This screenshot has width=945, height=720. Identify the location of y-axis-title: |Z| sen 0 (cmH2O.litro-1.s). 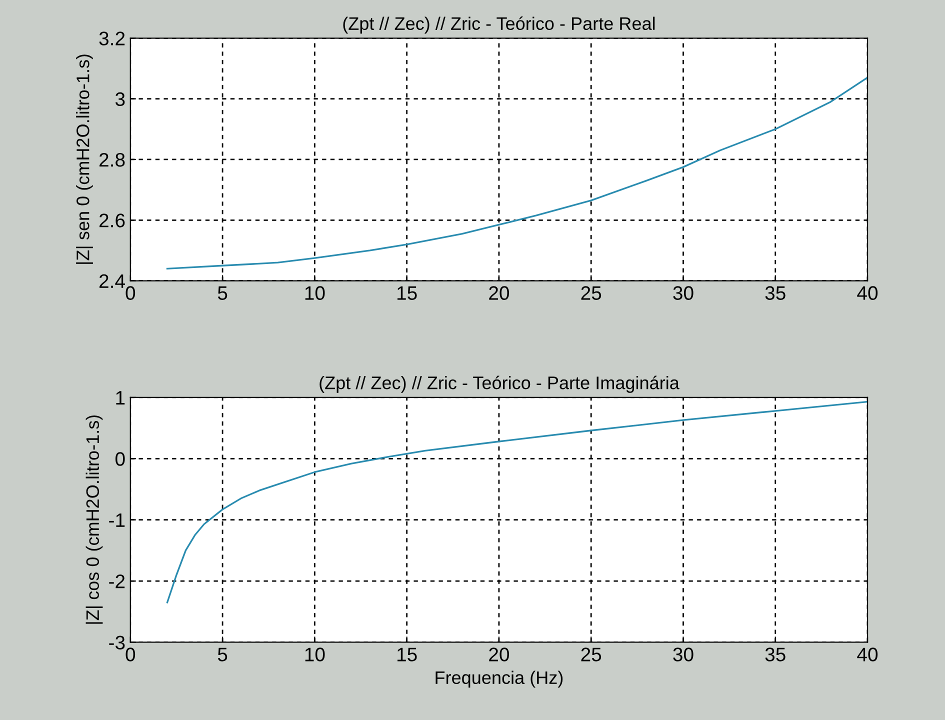
(84, 159).